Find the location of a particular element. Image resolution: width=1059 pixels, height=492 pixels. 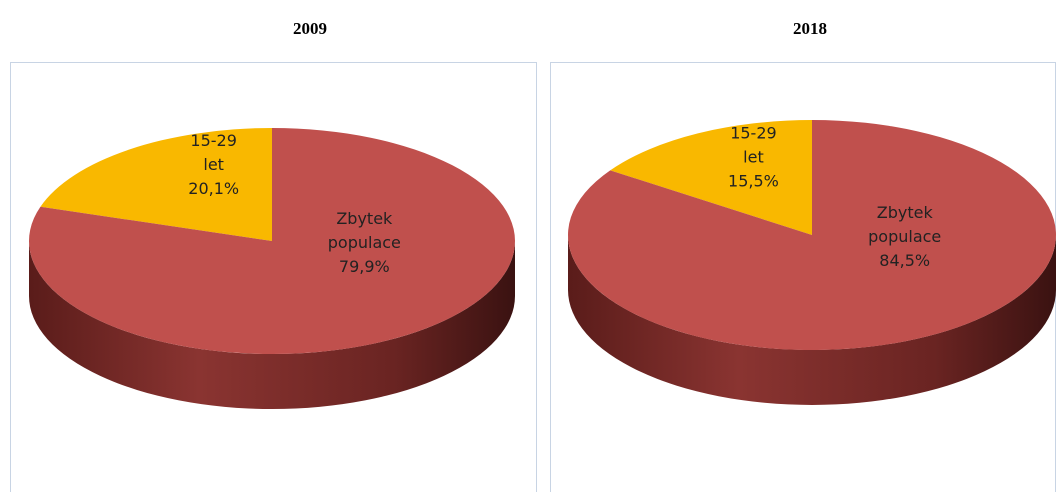

chart-title: 2009 is located at coordinates (310, 28).